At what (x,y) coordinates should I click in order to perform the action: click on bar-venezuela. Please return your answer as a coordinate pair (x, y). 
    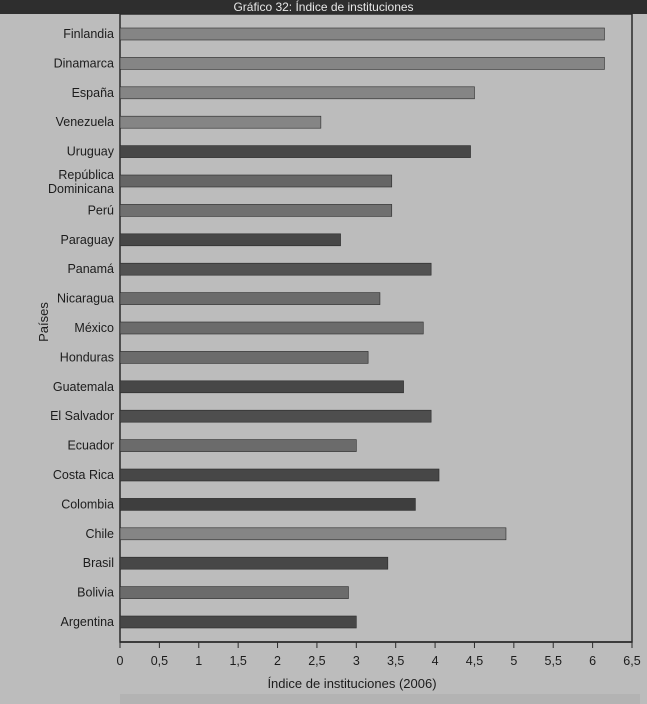
    Looking at the image, I should click on (220, 122).